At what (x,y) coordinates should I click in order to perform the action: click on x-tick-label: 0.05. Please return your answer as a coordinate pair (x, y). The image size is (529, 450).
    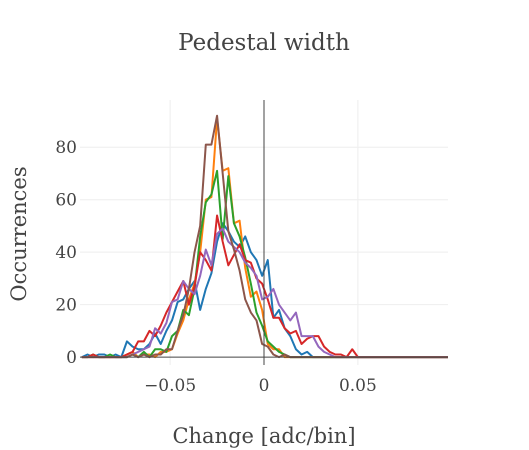
    Looking at the image, I should click on (358, 386).